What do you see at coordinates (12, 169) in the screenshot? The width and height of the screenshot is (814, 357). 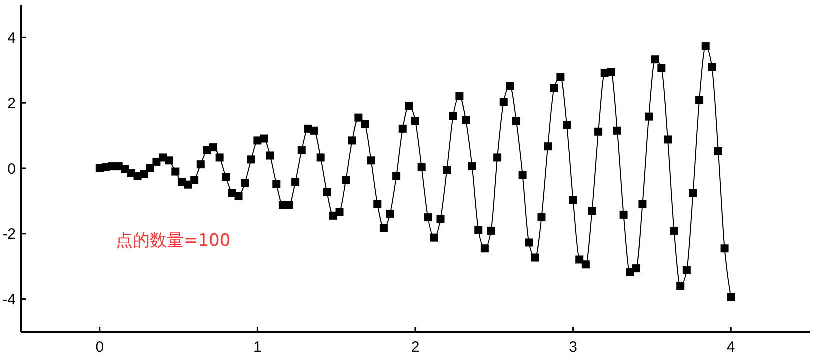 I see `y-tick-label: 0` at bounding box center [12, 169].